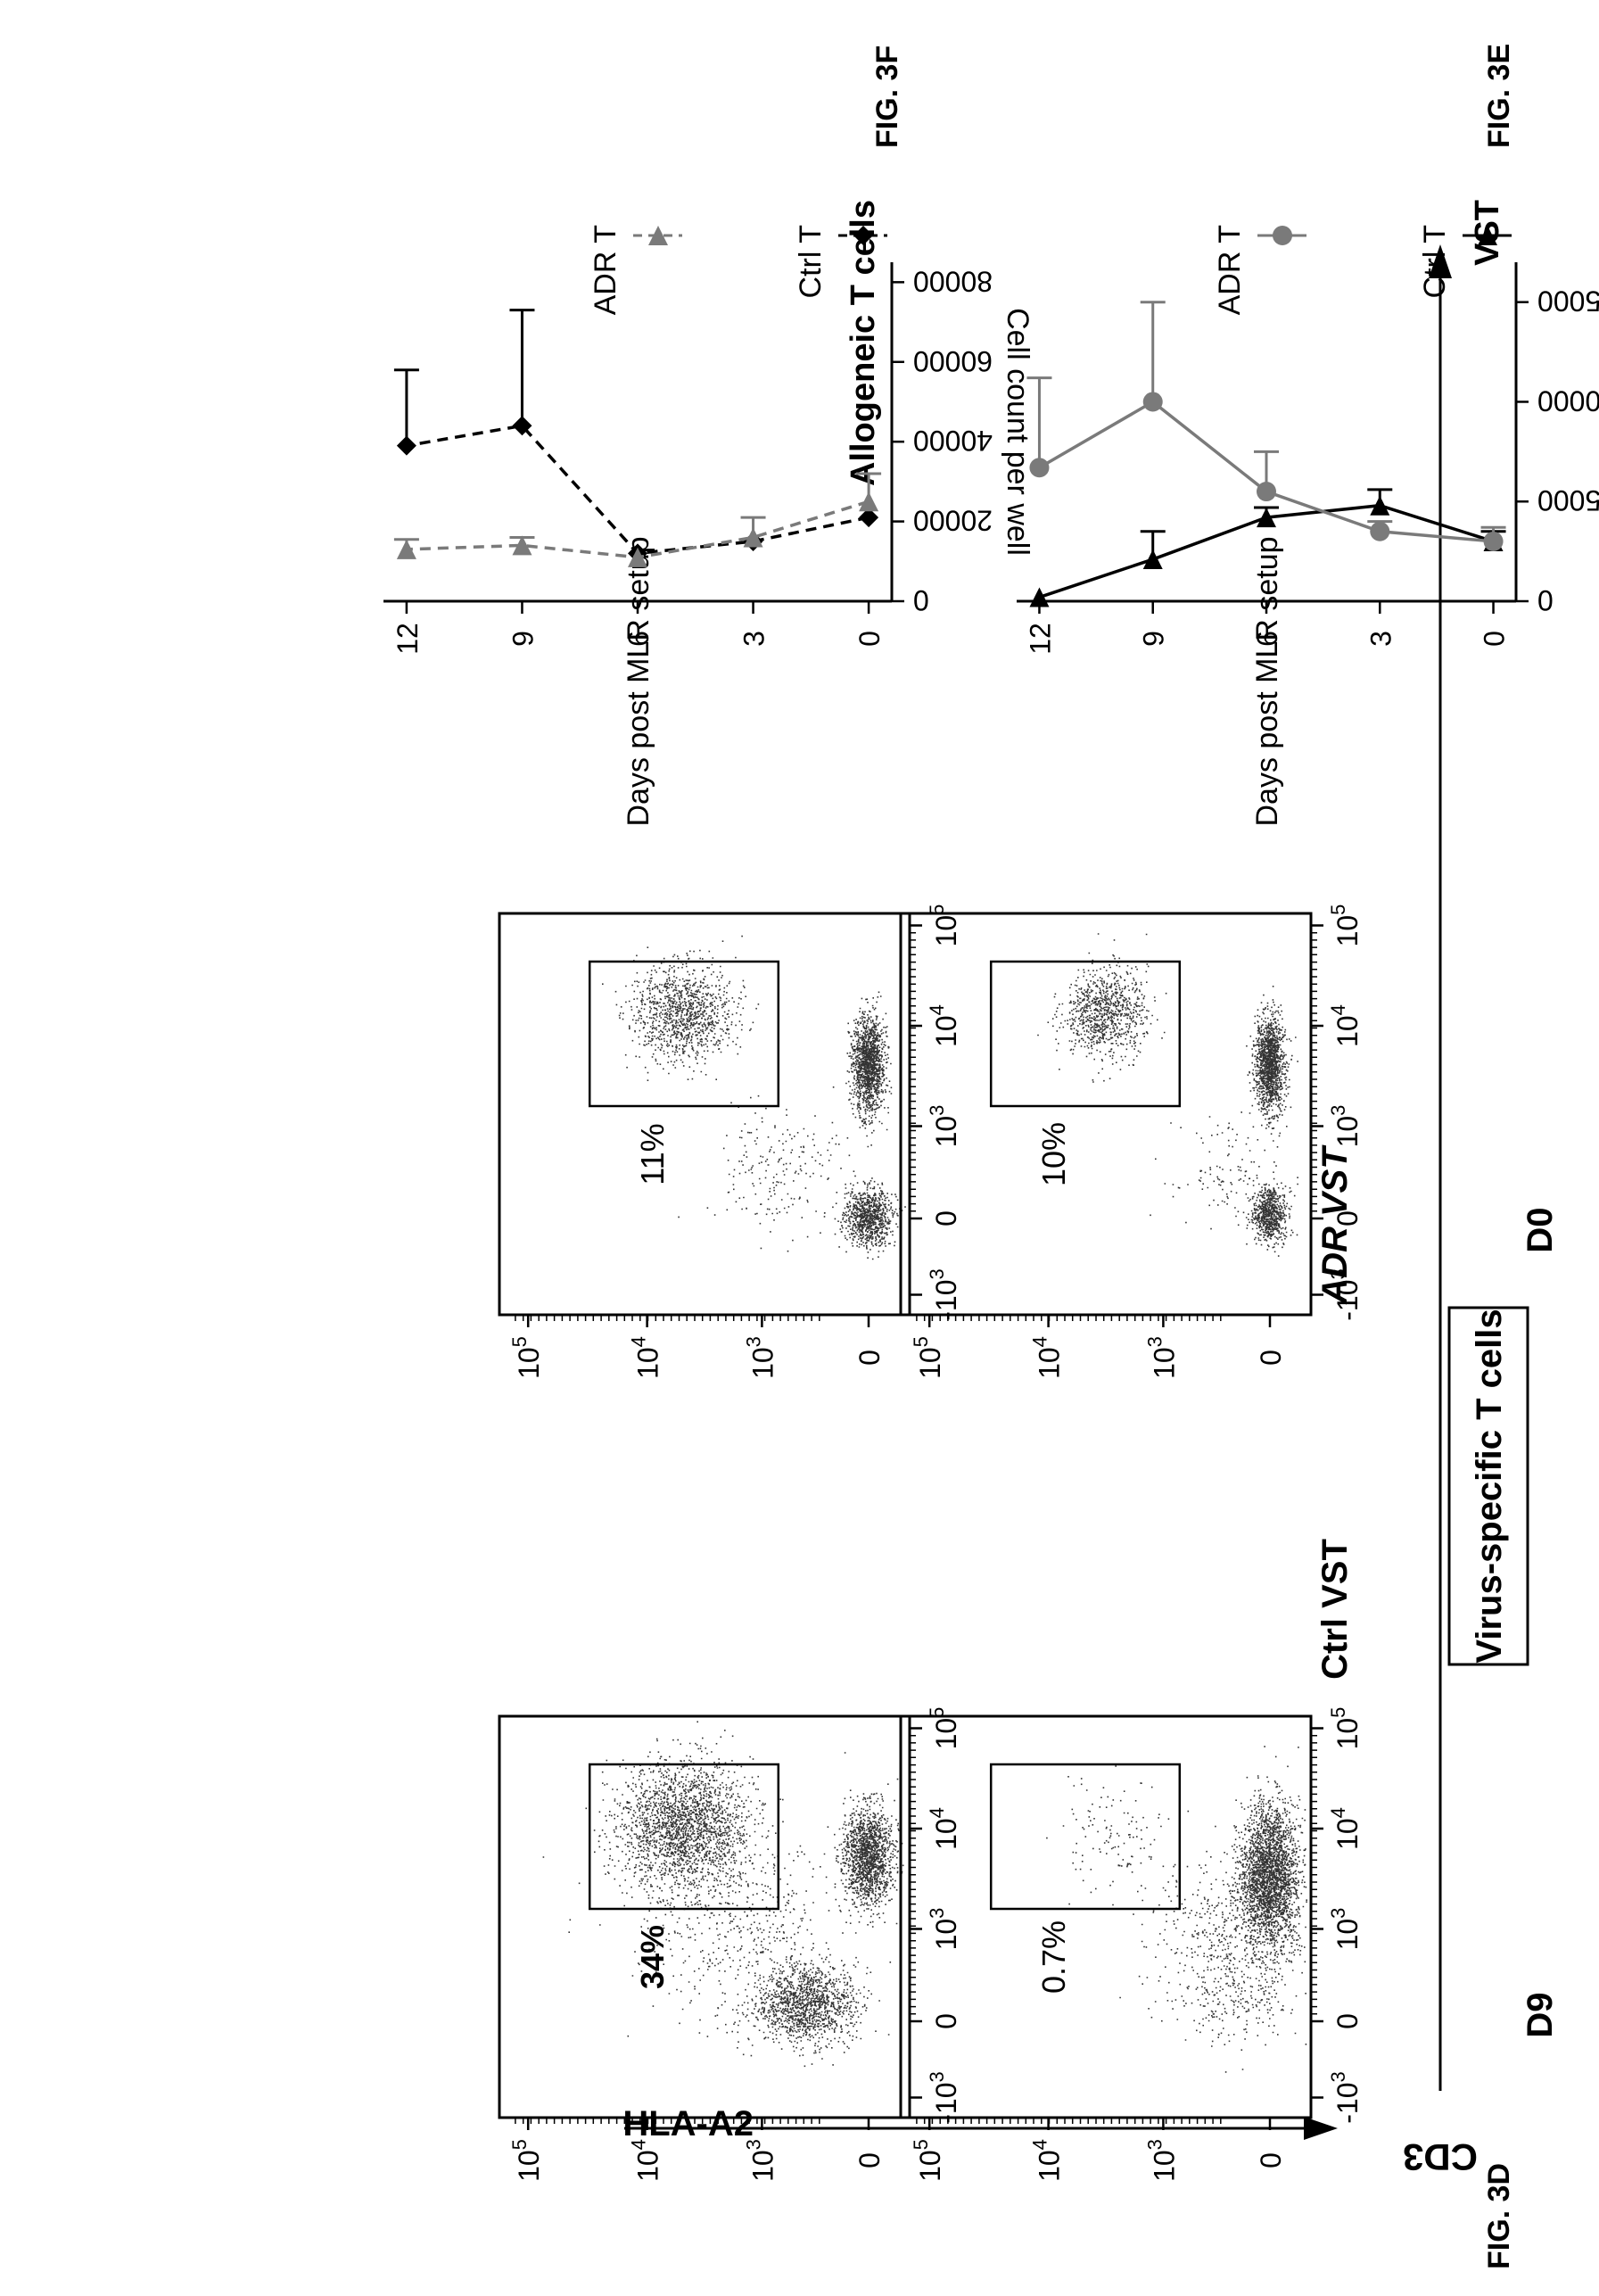 This screenshot has height=2296, width=1599. I want to click on series-ctrl-t, so click(636, 436).